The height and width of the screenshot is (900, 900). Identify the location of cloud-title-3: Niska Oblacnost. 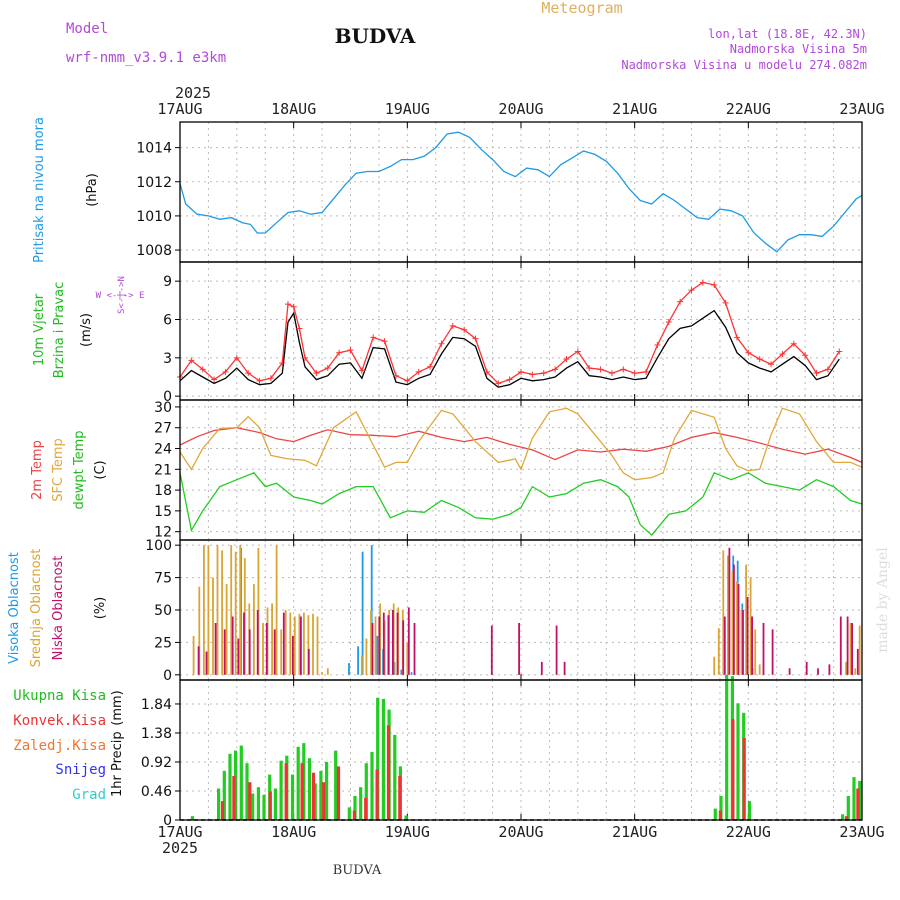
(58, 608).